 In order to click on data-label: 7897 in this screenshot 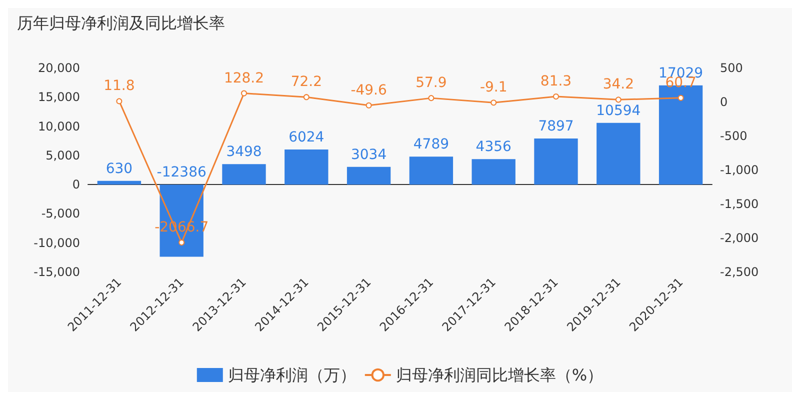, I will do `click(556, 126)`.